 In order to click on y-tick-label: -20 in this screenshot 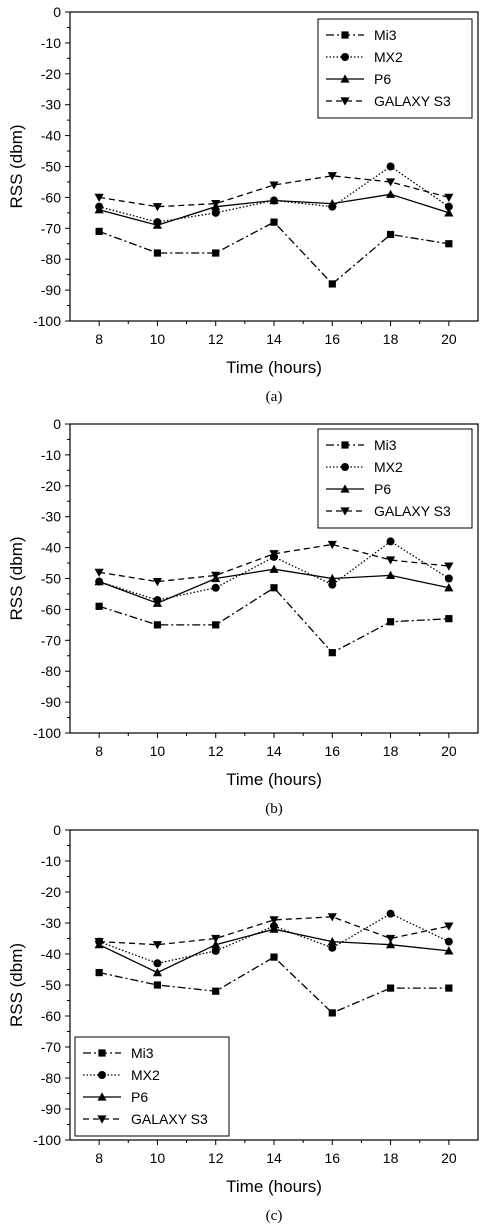, I will do `click(51, 892)`.